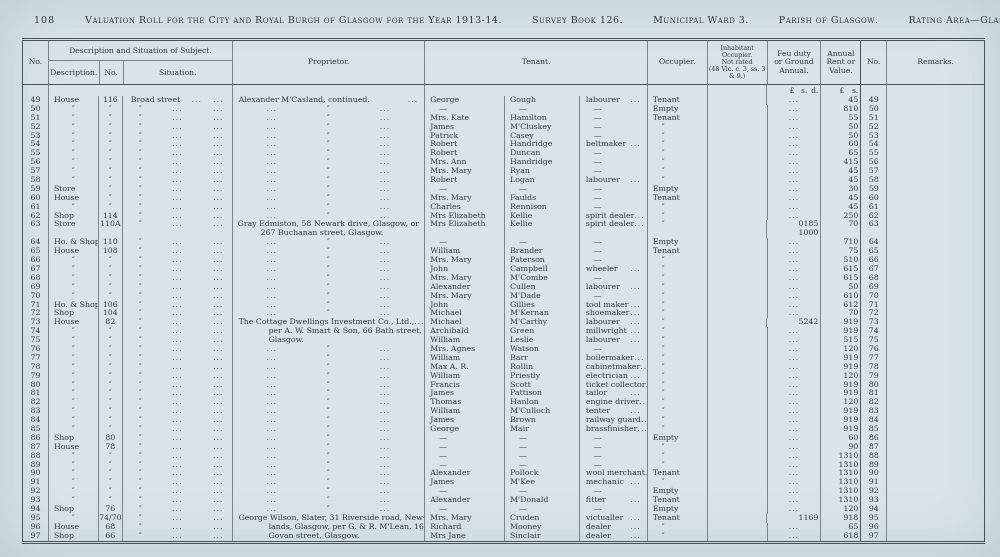  Describe the element at coordinates (36, 229) in the screenshot. I see `cell-no: 63` at that location.